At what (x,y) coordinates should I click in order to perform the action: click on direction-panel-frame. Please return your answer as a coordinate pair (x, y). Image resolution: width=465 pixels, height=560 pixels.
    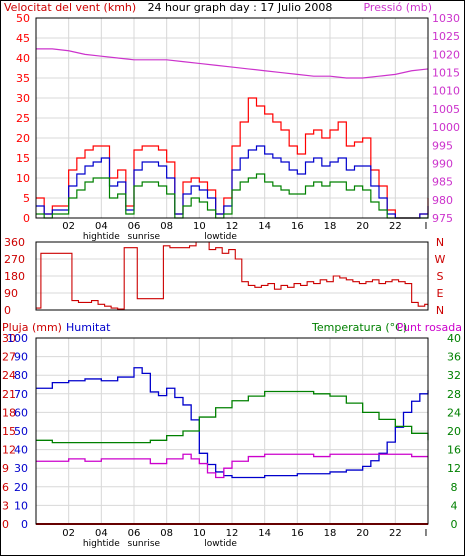
    Looking at the image, I should click on (232, 276).